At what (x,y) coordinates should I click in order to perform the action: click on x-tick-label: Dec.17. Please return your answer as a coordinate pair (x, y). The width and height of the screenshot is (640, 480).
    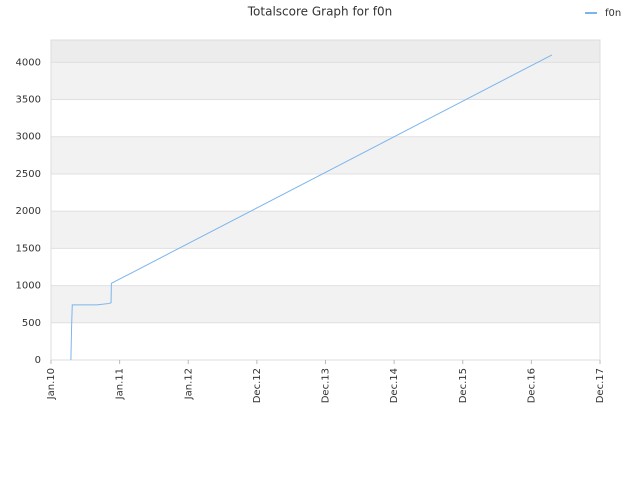
    Looking at the image, I should click on (600, 385).